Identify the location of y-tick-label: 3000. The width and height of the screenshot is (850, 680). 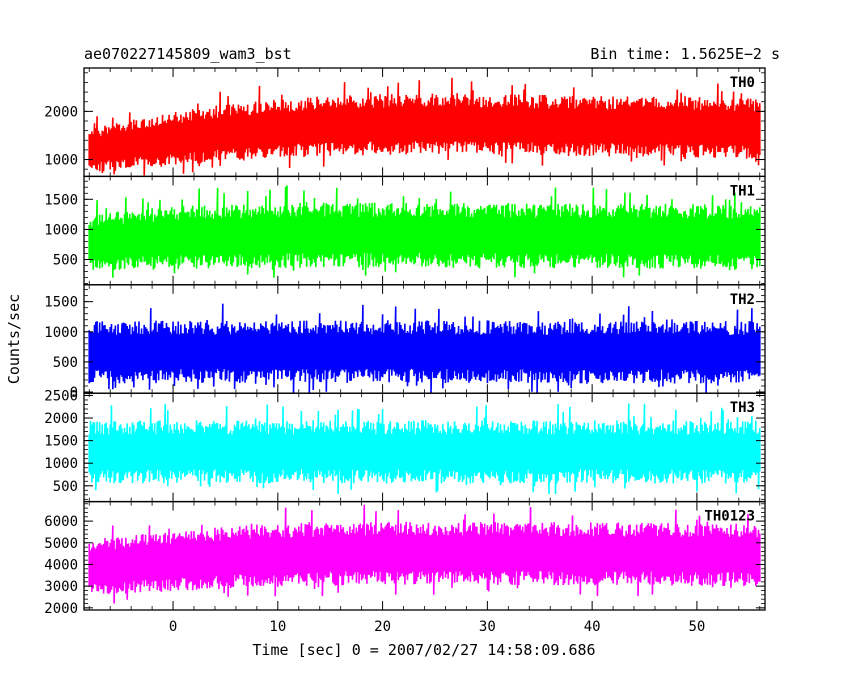
(61, 587).